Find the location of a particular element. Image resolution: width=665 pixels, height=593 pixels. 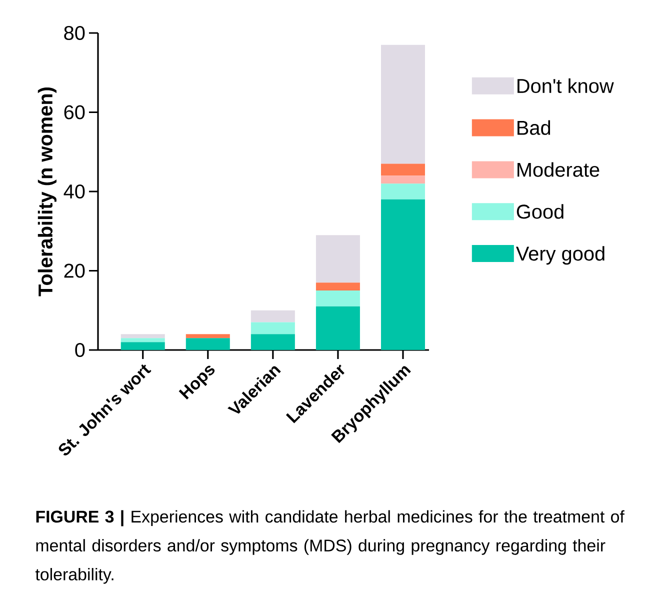

y-tick-label: 20 is located at coordinates (74, 271).